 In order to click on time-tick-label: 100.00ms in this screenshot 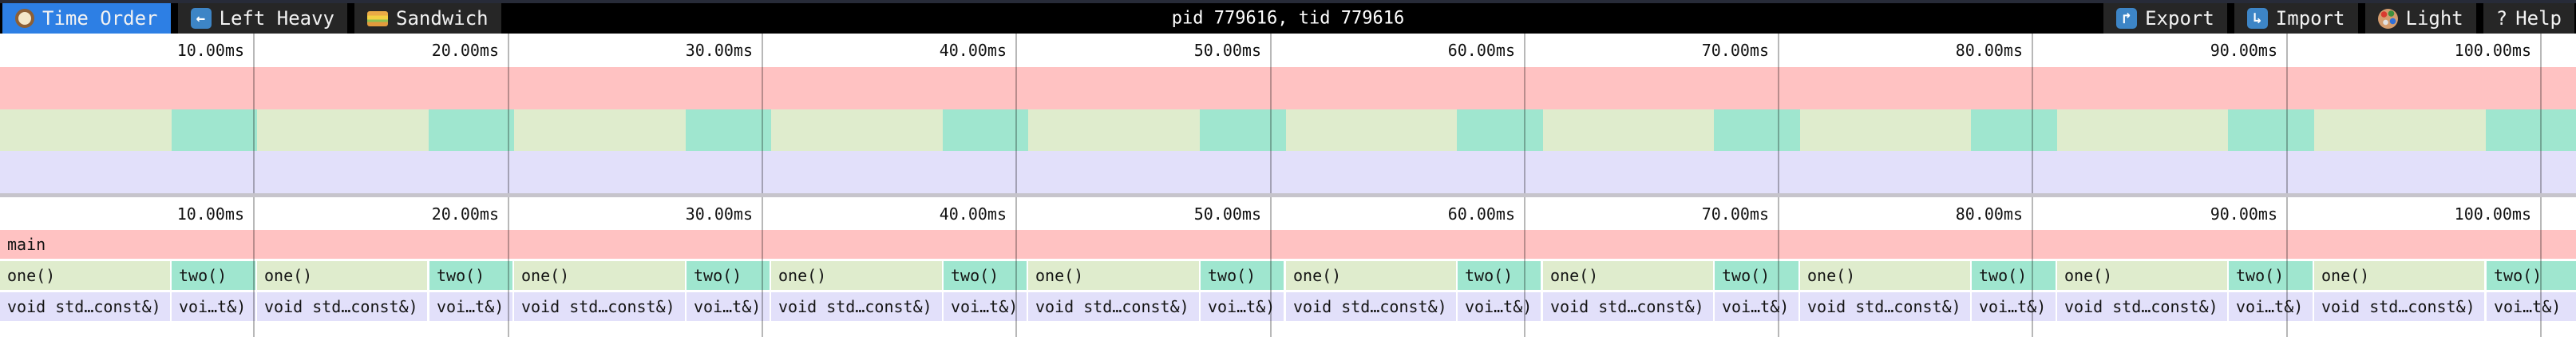, I will do `click(2492, 50)`.